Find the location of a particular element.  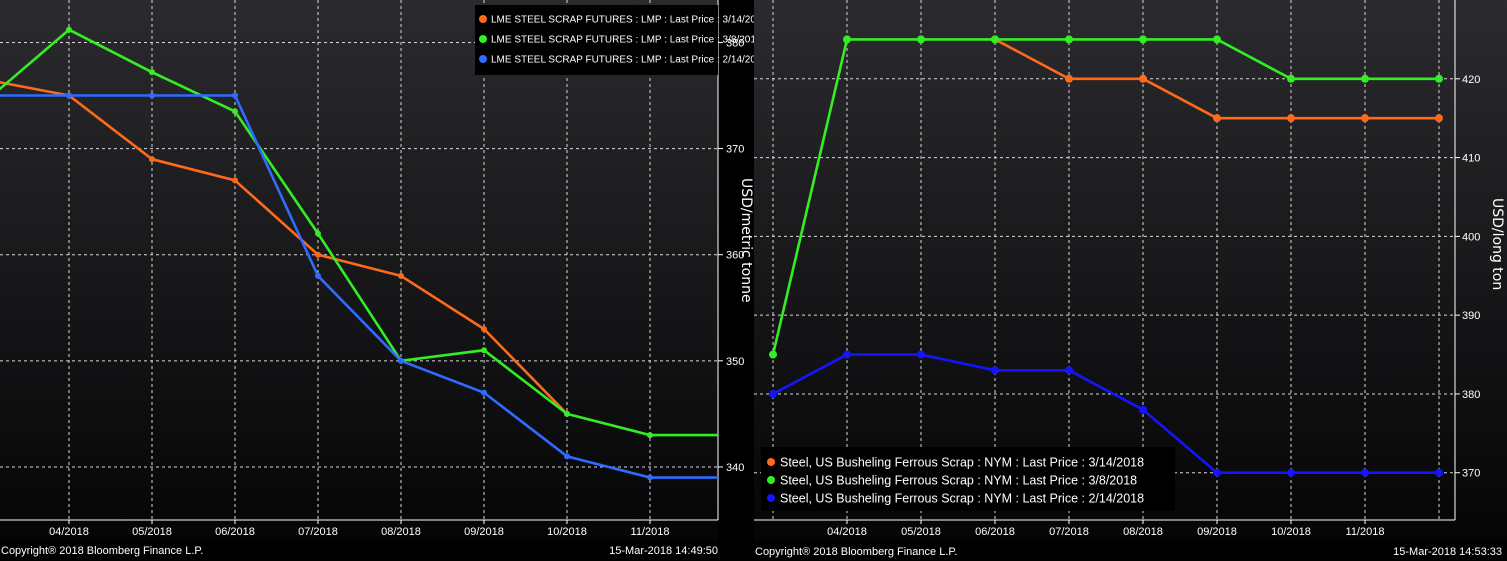

series-line is located at coordinates (1105, 414).